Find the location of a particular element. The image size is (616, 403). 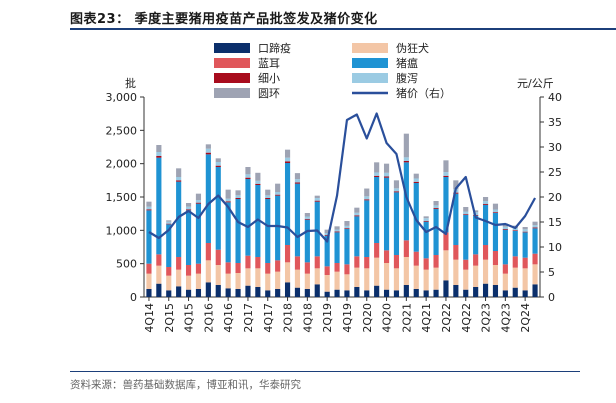

x-tick-label: 2Q19 is located at coordinates (327, 318).